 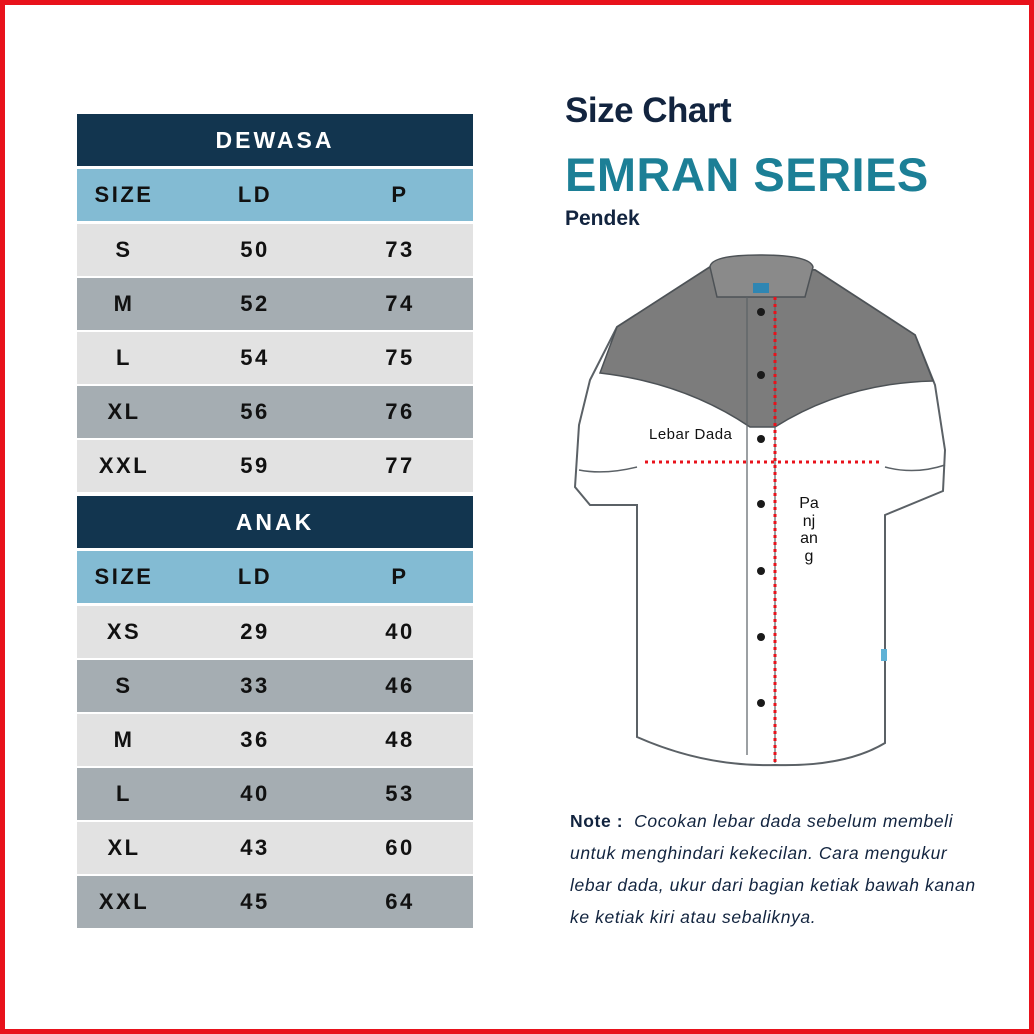 I want to click on length-measure-label: Panjang, so click(x=809, y=530).